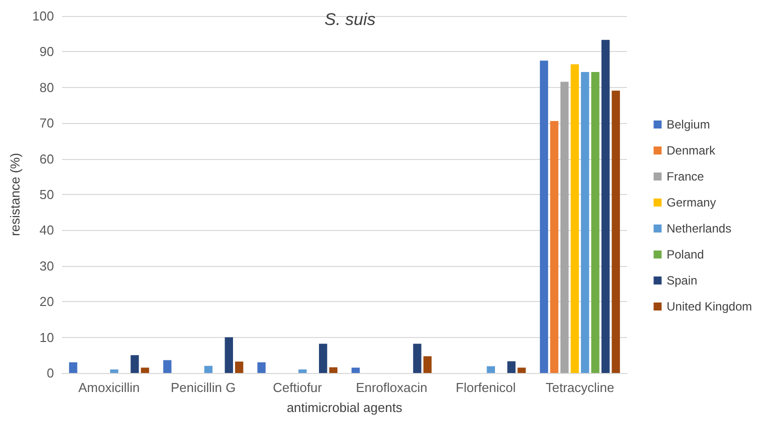  I want to click on chart-title: S. suis, so click(350, 19).